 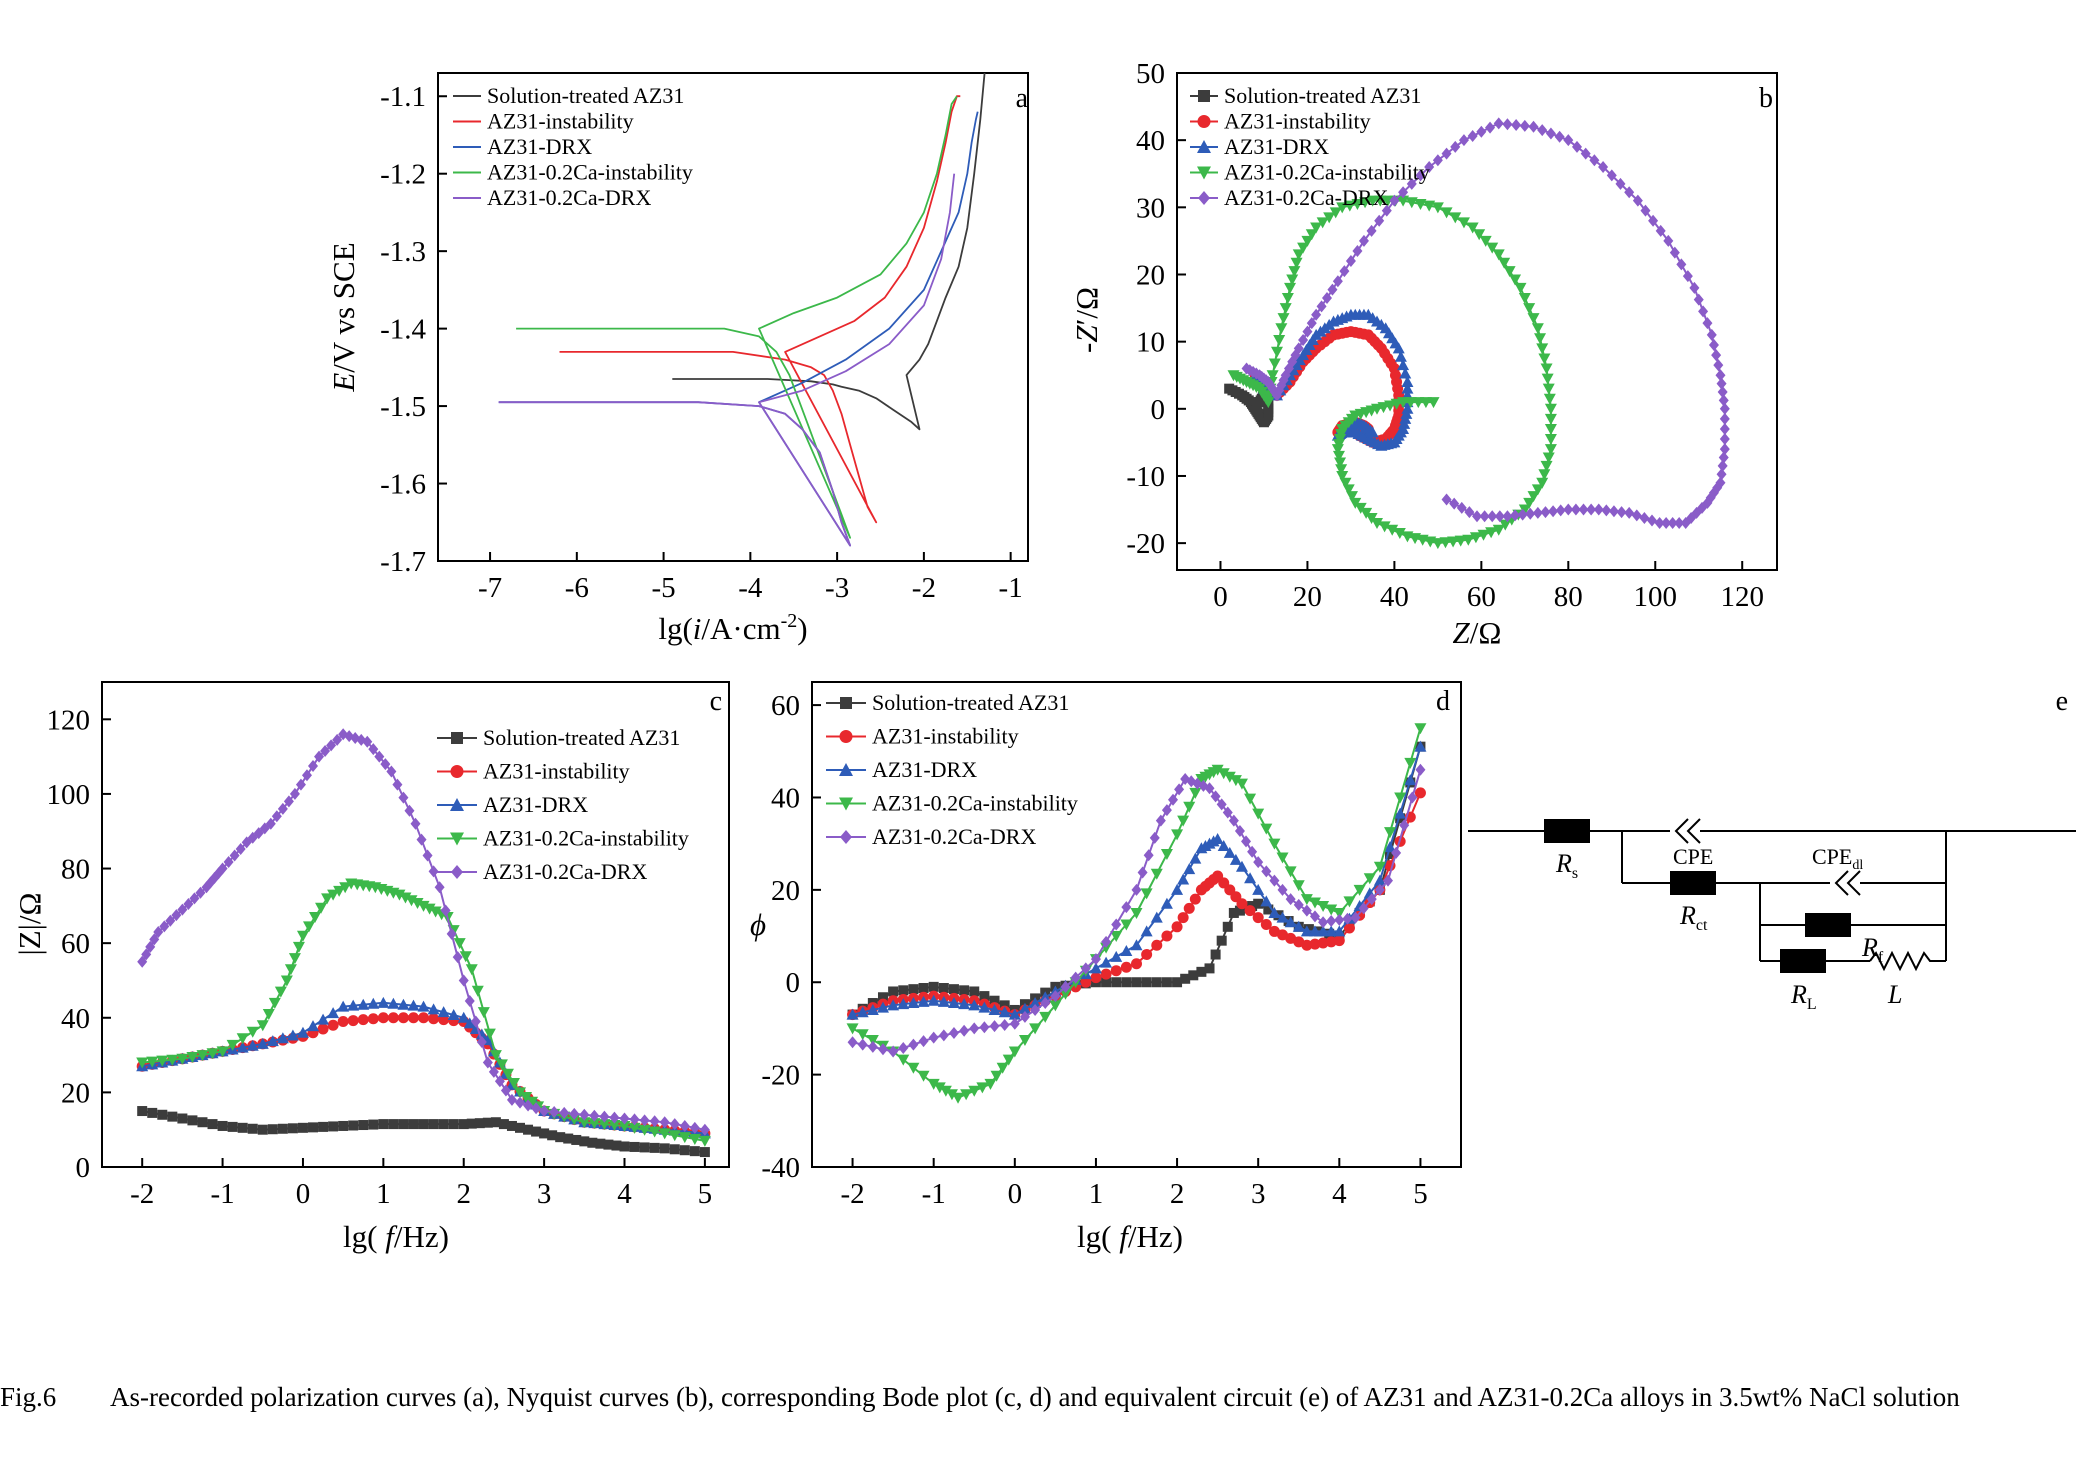 What do you see at coordinates (785, 706) in the screenshot?
I see `y-tick-label: 60` at bounding box center [785, 706].